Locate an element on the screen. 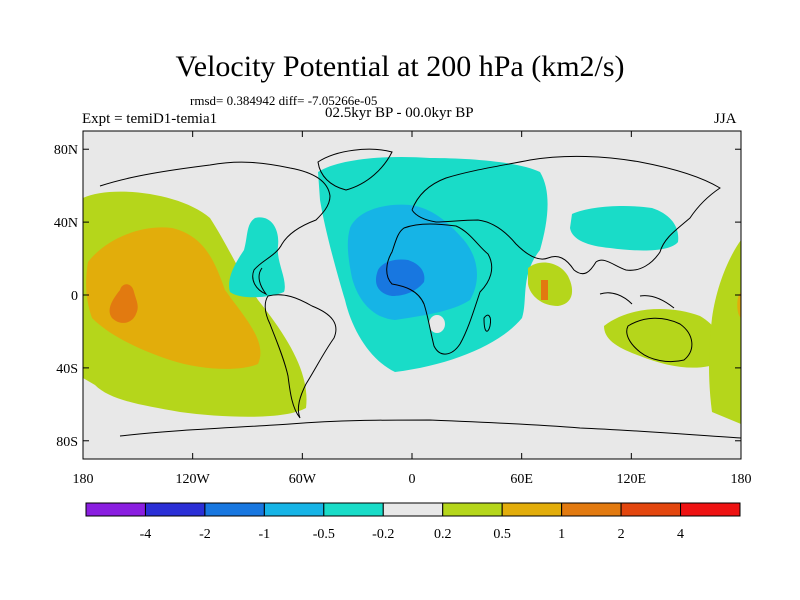 The width and height of the screenshot is (800, 600). indian-ocean-green-region is located at coordinates (550, 284).